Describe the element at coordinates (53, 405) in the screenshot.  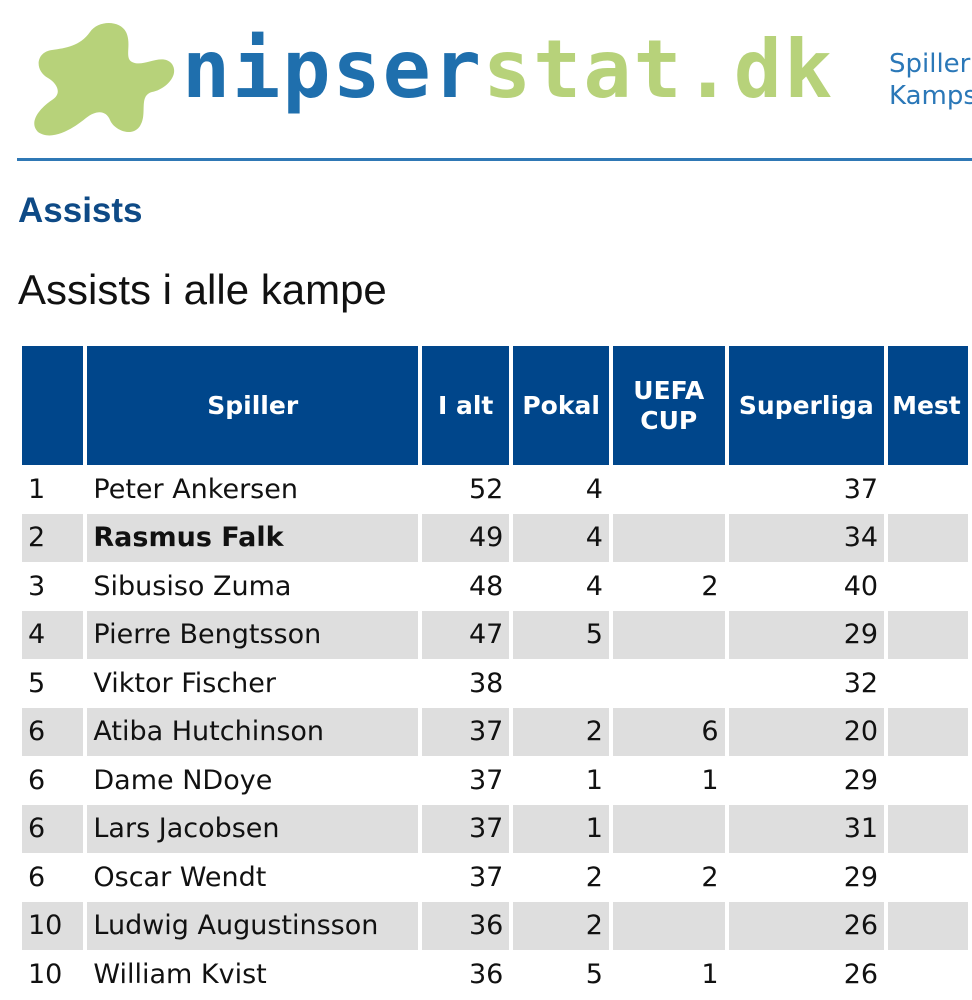
I see `header-rank` at that location.